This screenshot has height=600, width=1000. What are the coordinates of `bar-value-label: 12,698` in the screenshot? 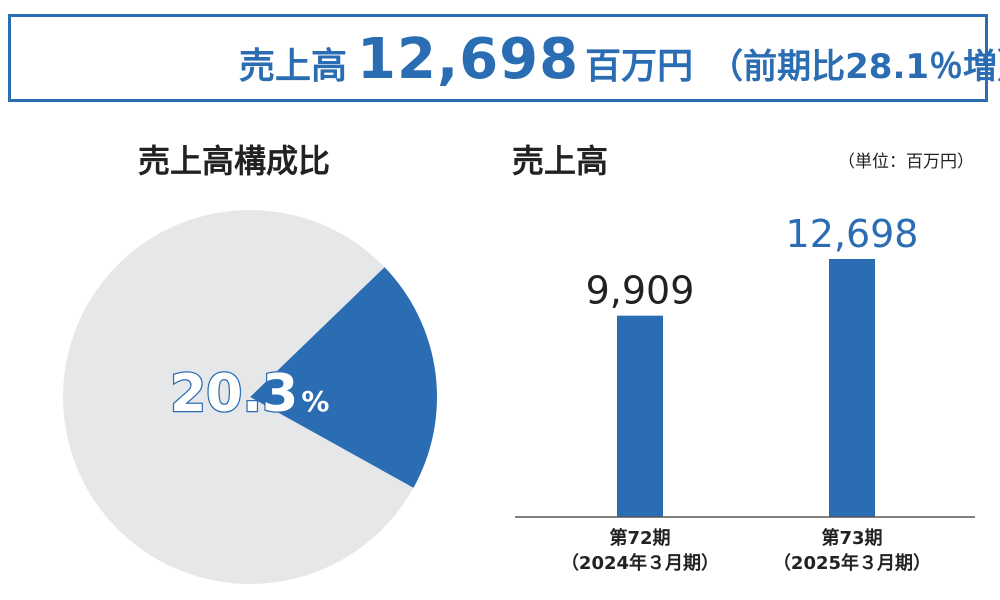 It's located at (852, 234).